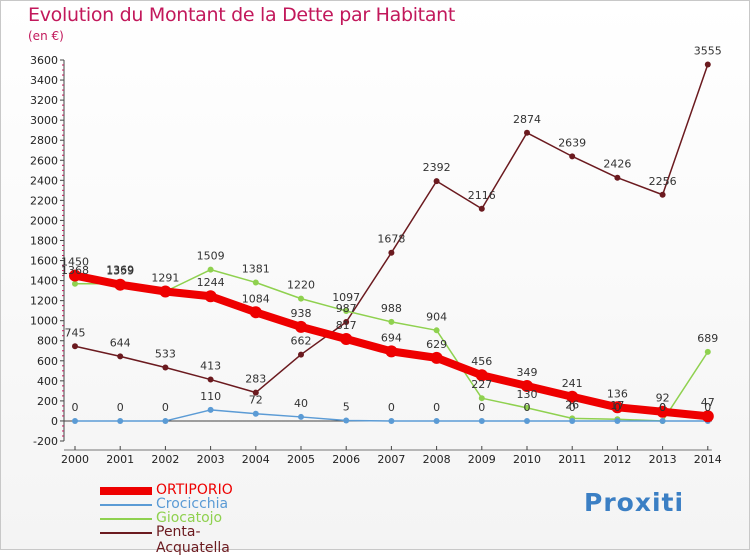 The image size is (750, 556). Describe the element at coordinates (44, 140) in the screenshot. I see `y-tick-label: 2800` at that location.